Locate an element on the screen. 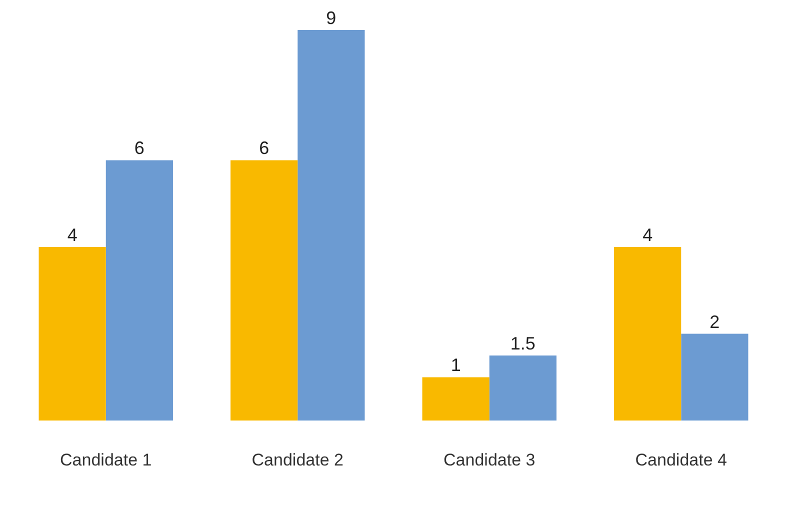  x-tick-label: Candidate 1 is located at coordinates (106, 460).